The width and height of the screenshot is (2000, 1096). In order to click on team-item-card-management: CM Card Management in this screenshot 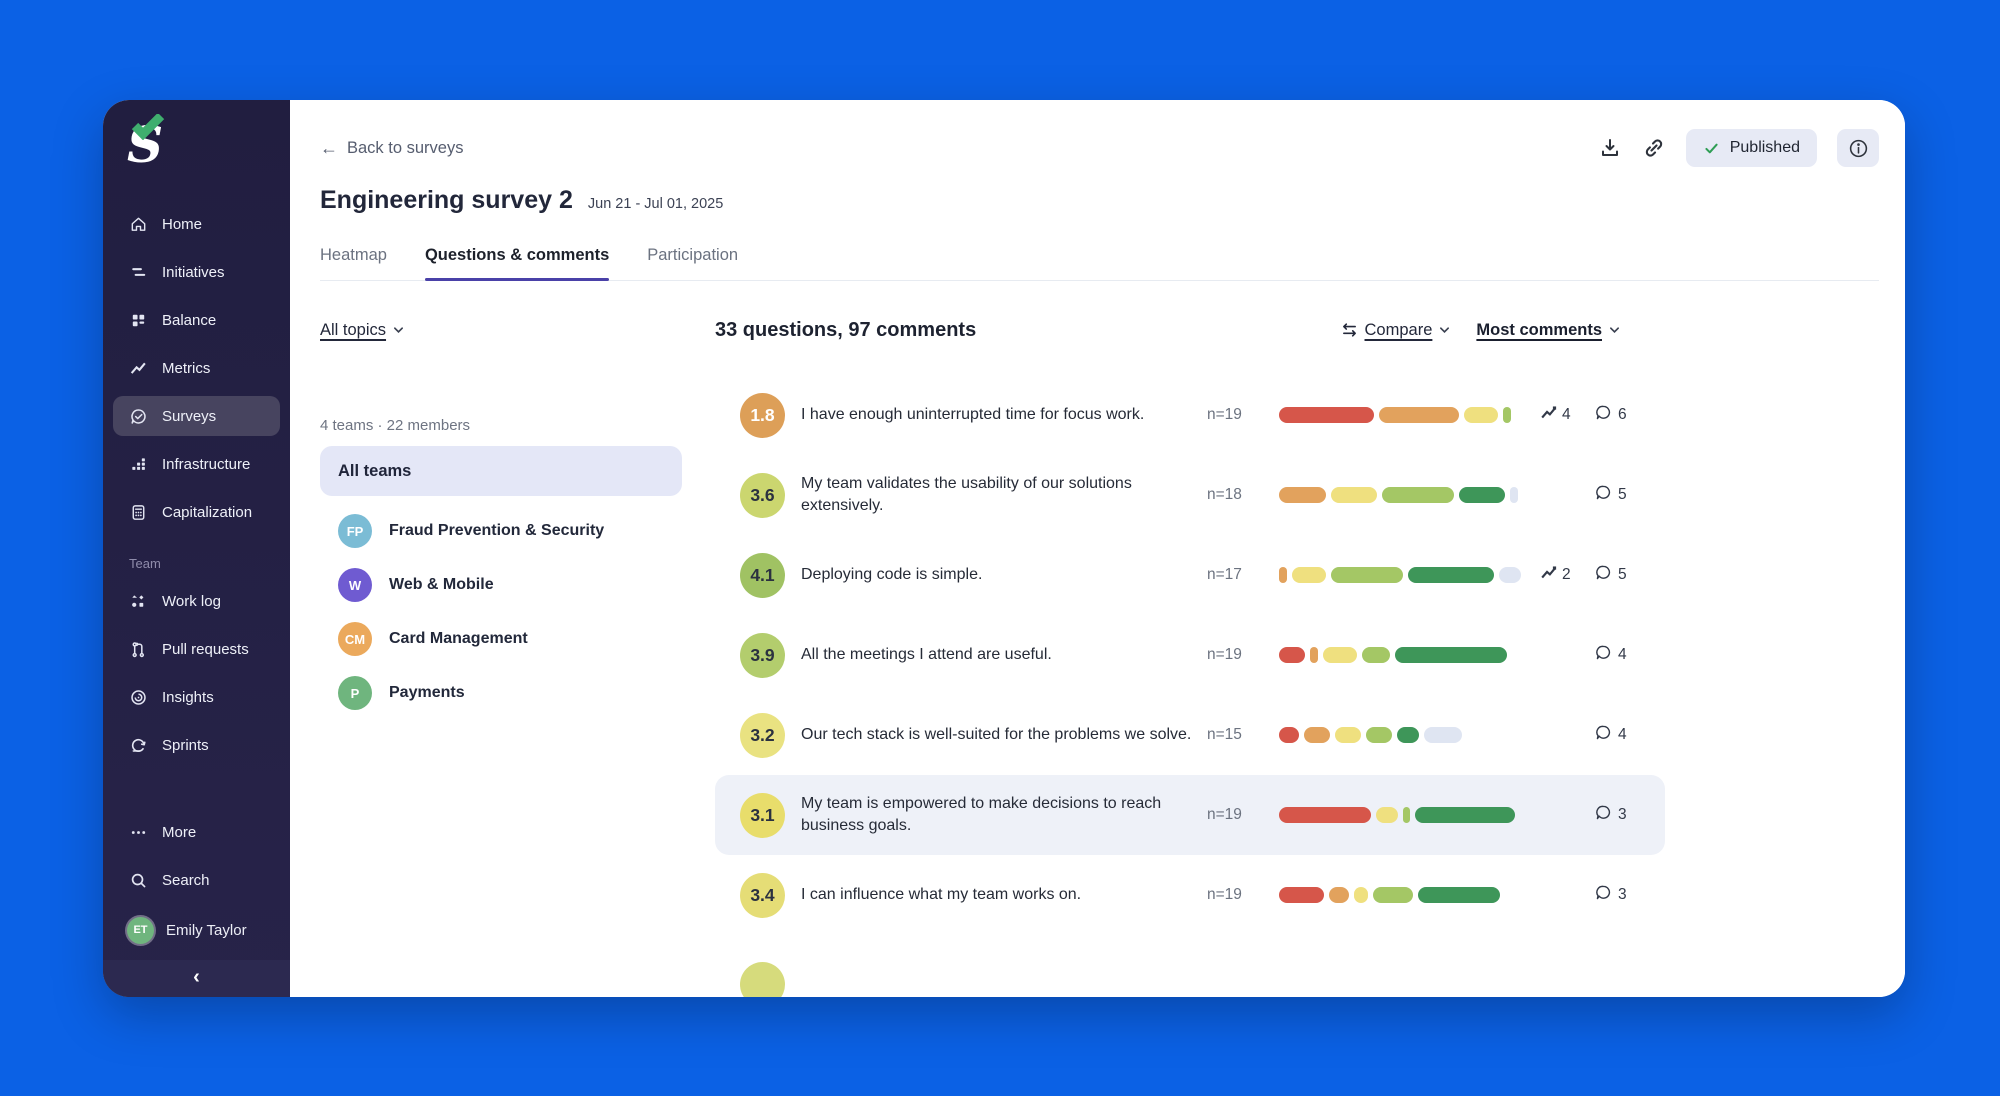, I will do `click(517, 639)`.